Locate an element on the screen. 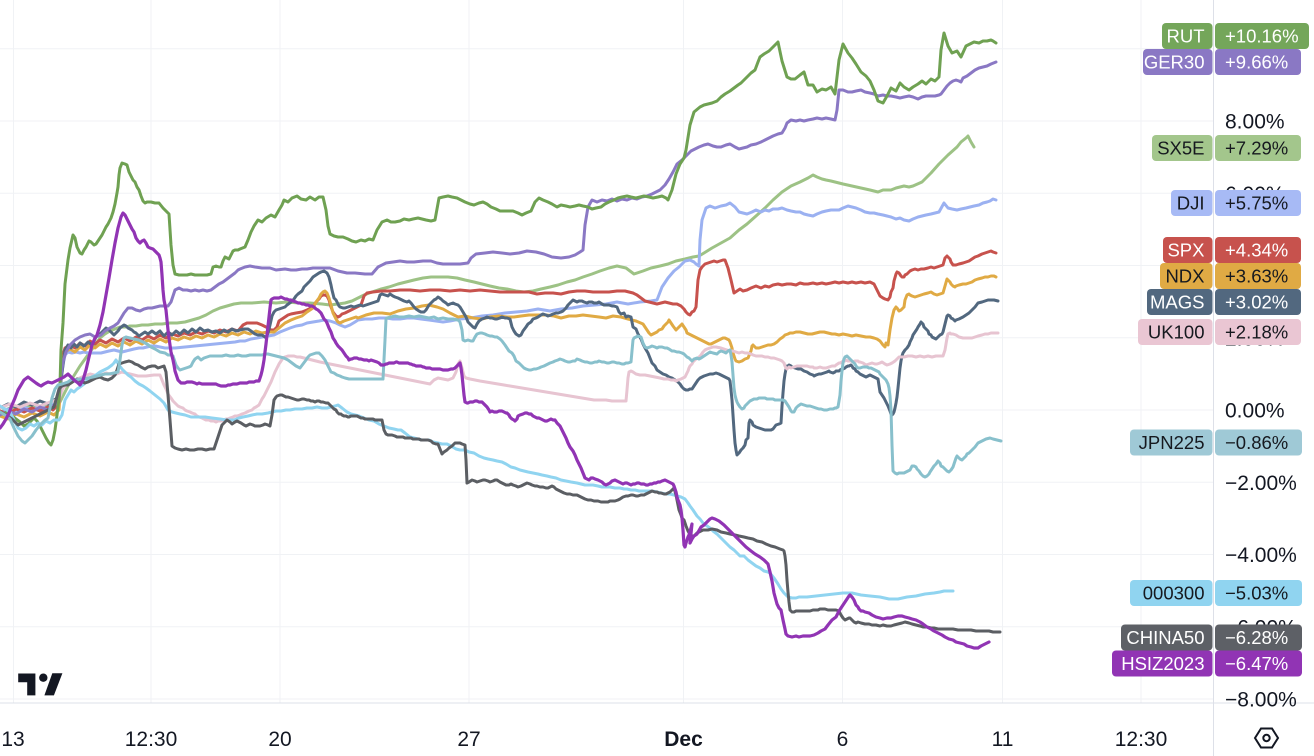 The height and width of the screenshot is (756, 1314). svg-text: RUT is located at coordinates (1185, 36).